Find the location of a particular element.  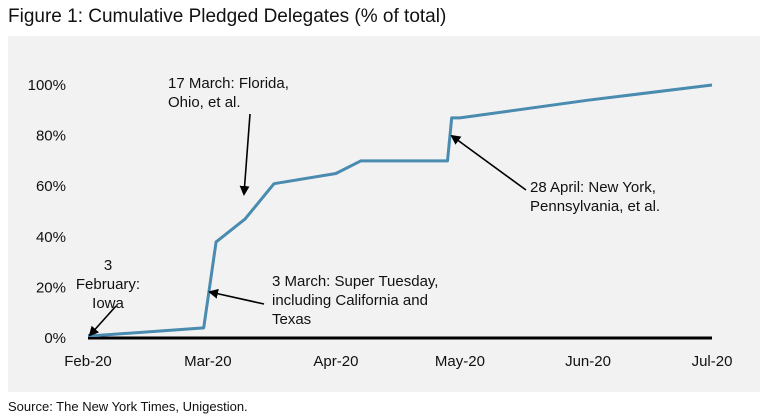

source-note: Source: The New York Times, Unigestion. is located at coordinates (128, 406).